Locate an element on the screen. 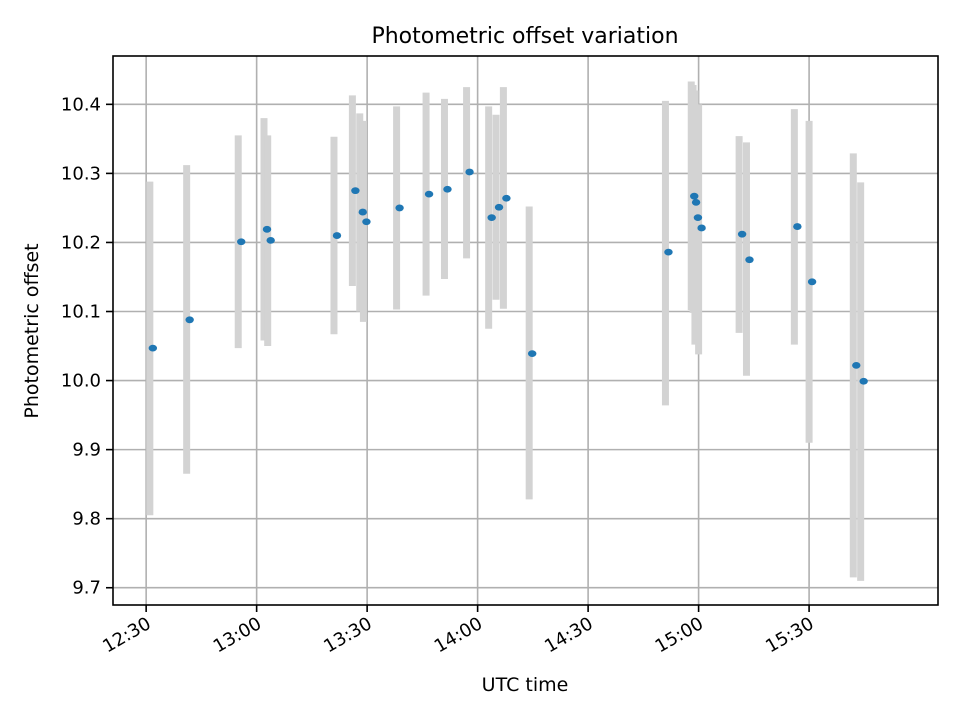 Image resolution: width=960 pixels, height=720 pixels. y-tick-label: 10.3 is located at coordinates (81, 173).